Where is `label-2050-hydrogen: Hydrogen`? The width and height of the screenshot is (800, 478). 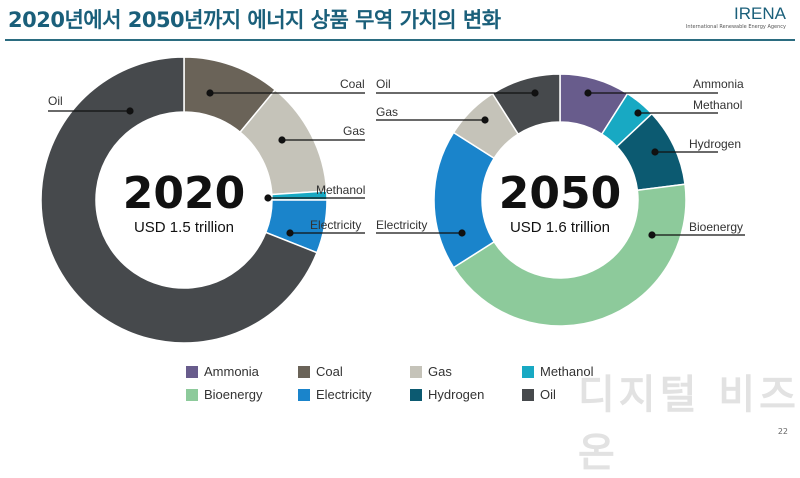
label-2050-hydrogen: Hydrogen is located at coordinates (715, 144).